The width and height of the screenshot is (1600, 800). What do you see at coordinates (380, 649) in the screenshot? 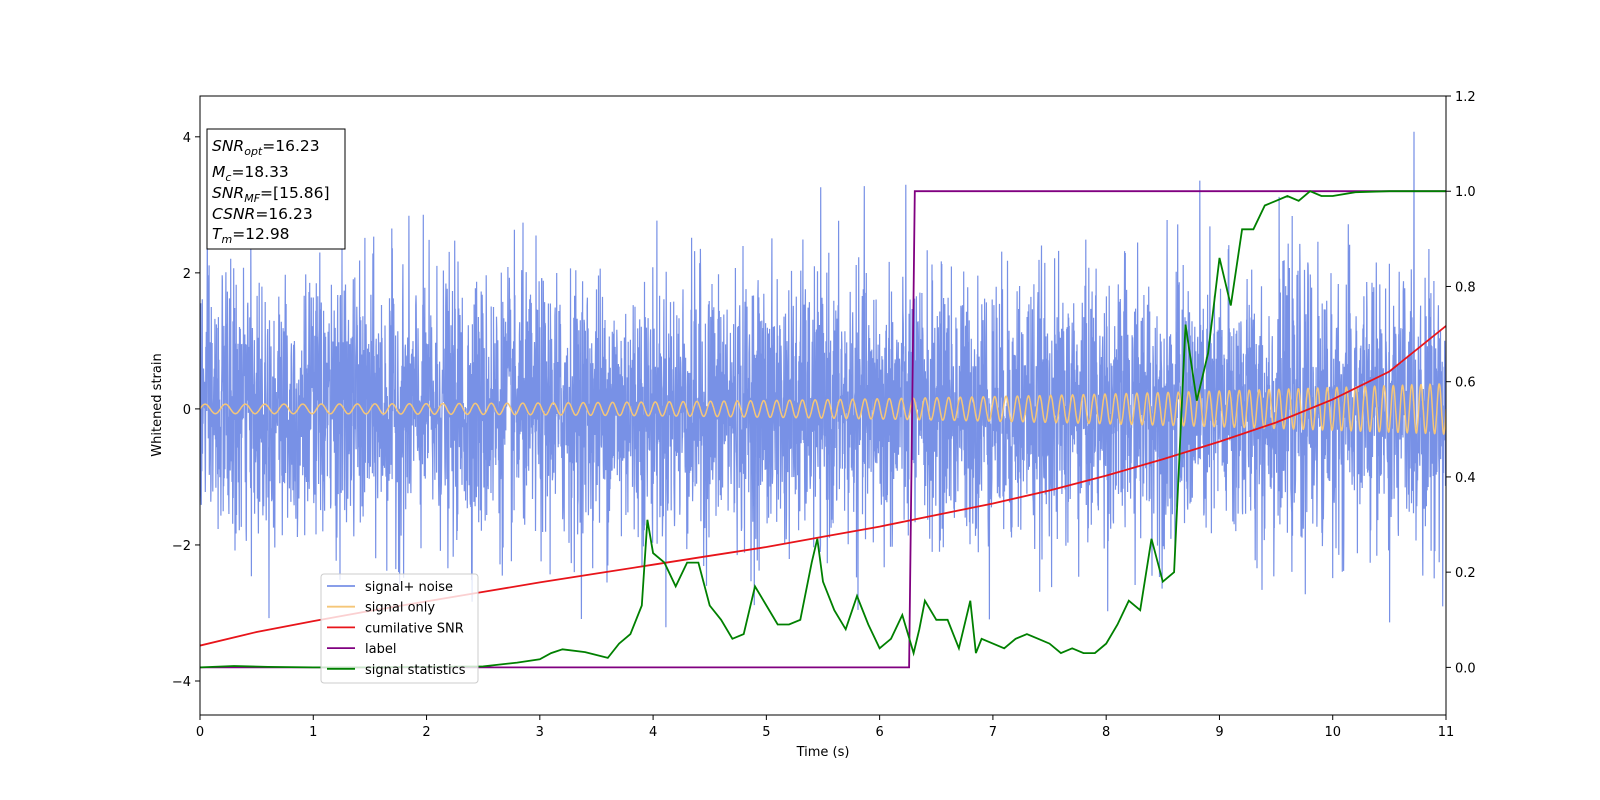
I see `legend-label: label` at bounding box center [380, 649].